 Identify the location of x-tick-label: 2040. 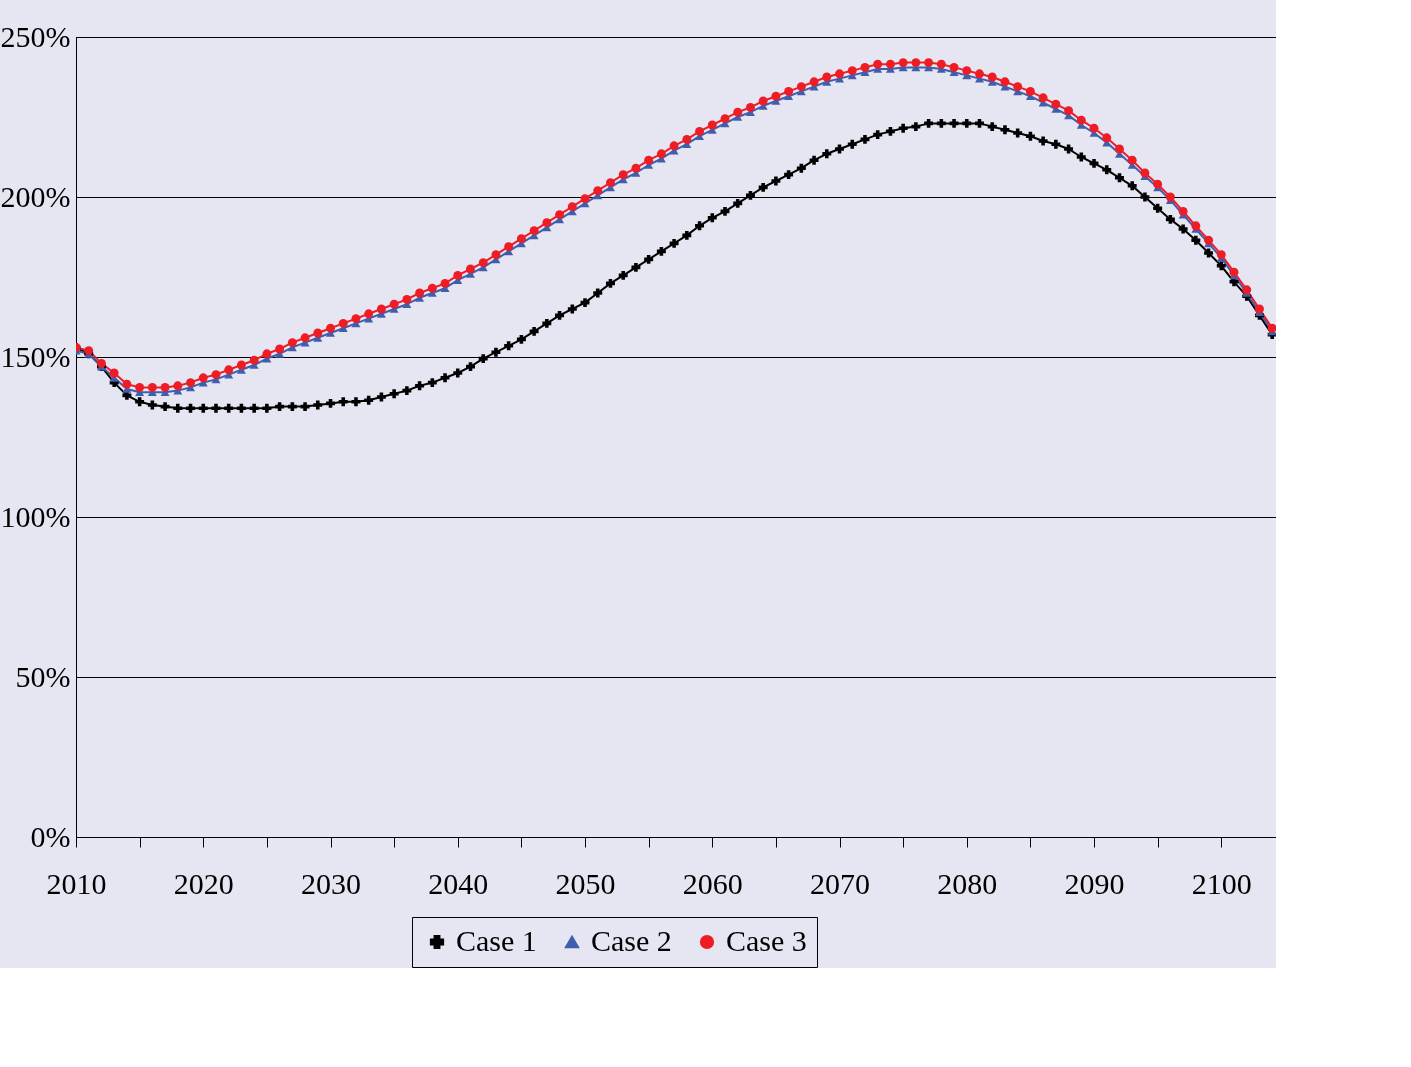
(458, 883).